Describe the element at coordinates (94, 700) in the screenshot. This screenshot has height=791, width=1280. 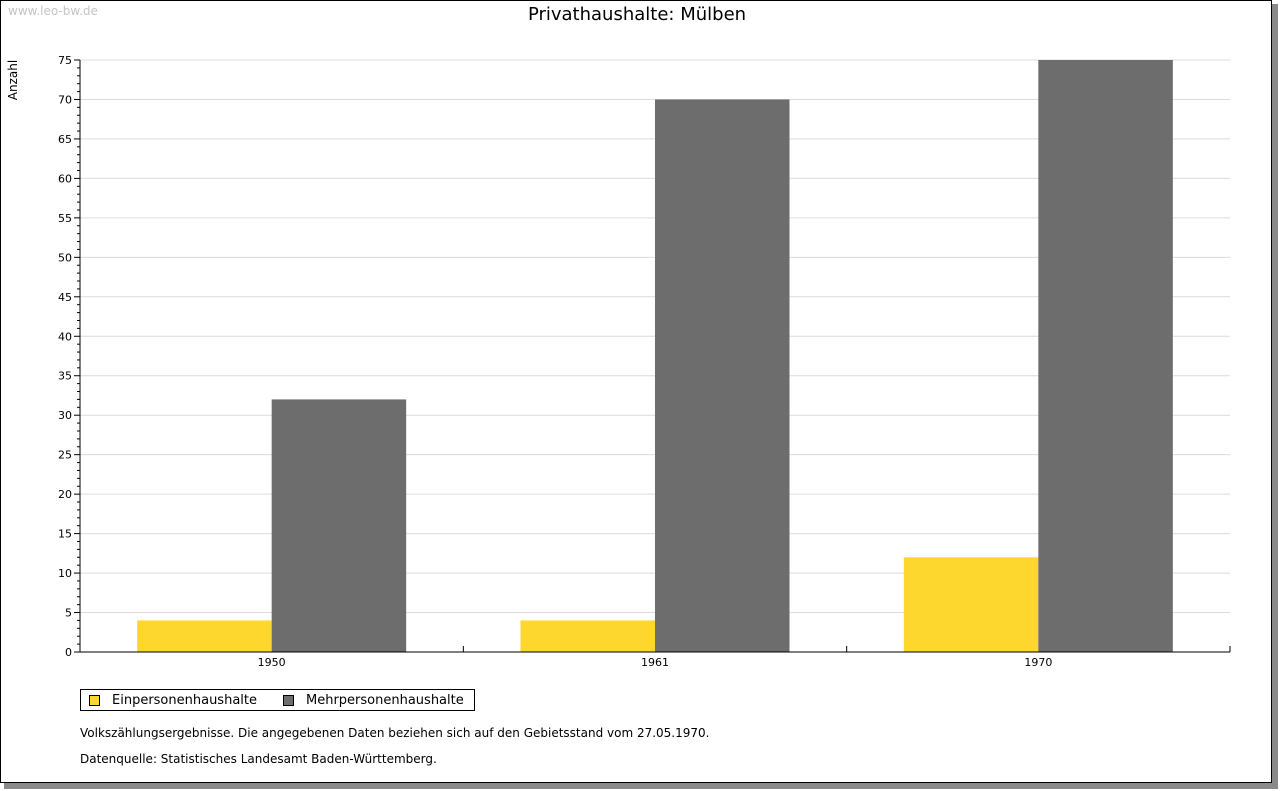
I see `legend-swatch-einpersonen` at that location.